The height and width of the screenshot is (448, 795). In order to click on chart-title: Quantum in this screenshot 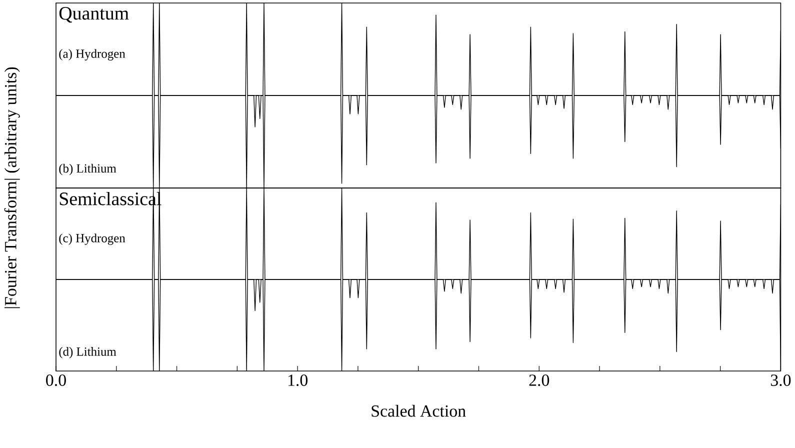, I will do `click(94, 14)`.